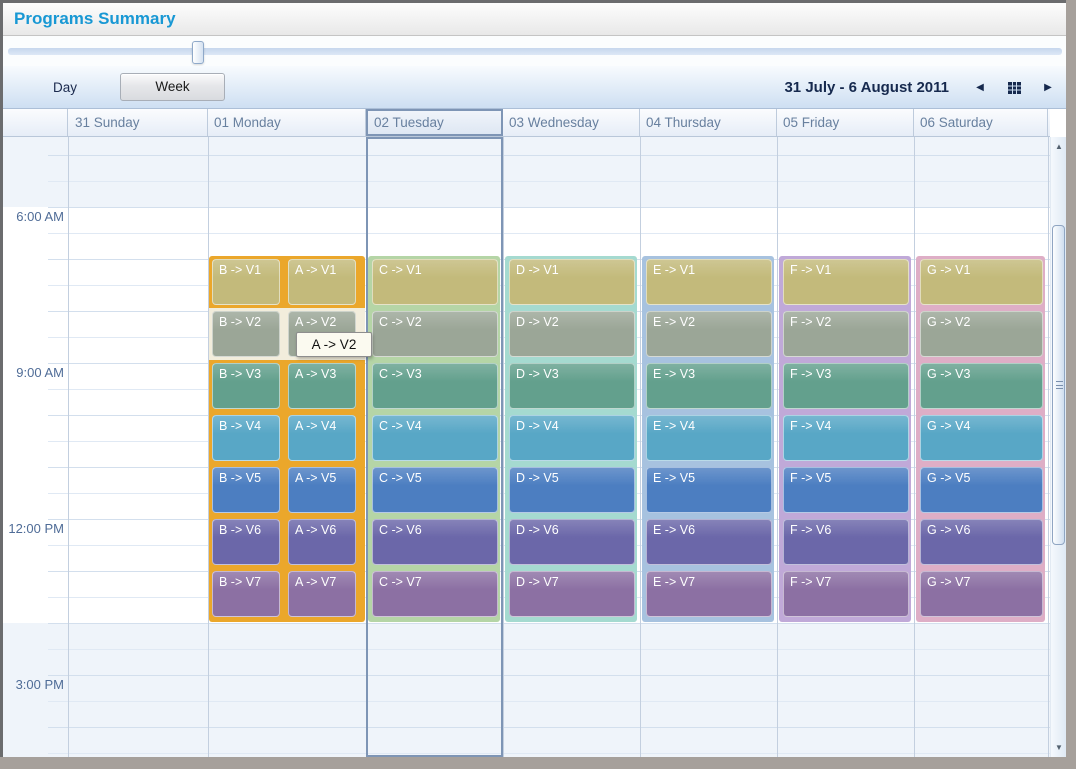 This screenshot has height=769, width=1076. Describe the element at coordinates (846, 490) in the screenshot. I see `event: F -> V5` at that location.